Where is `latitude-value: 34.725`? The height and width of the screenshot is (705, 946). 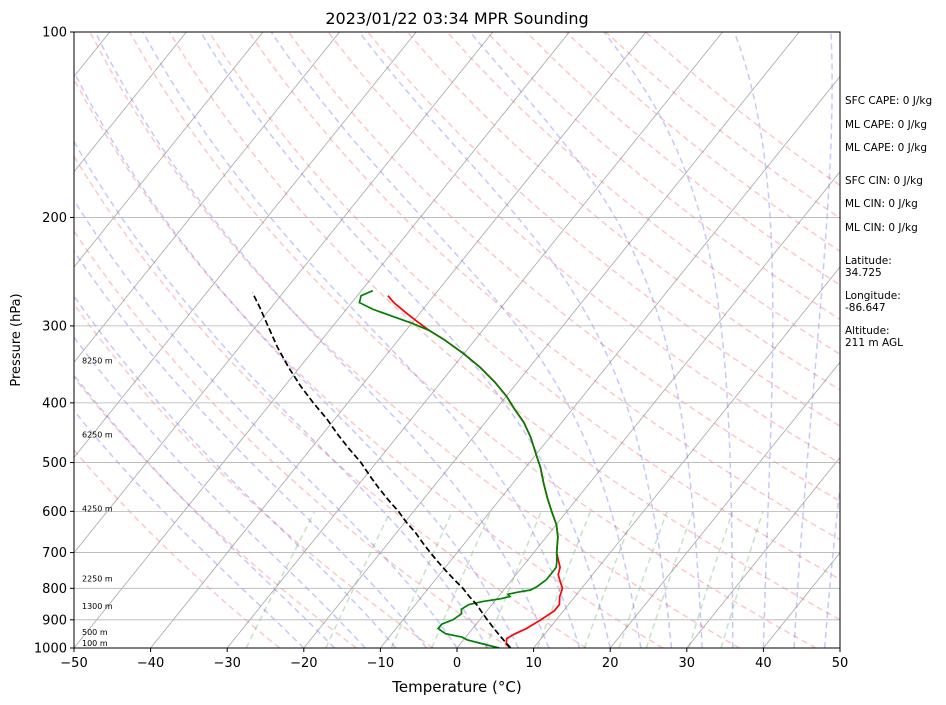
latitude-value: 34.725 is located at coordinates (863, 273).